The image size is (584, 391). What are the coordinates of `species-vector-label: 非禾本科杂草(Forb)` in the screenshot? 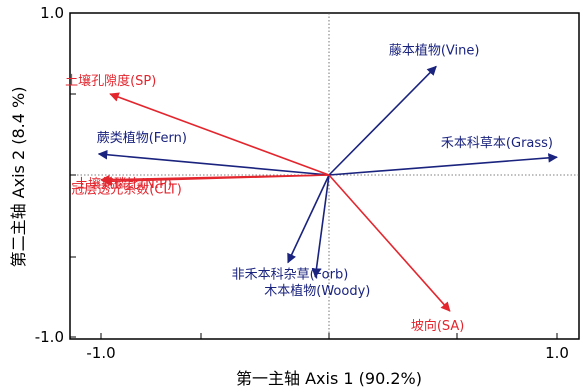 It's located at (290, 274).